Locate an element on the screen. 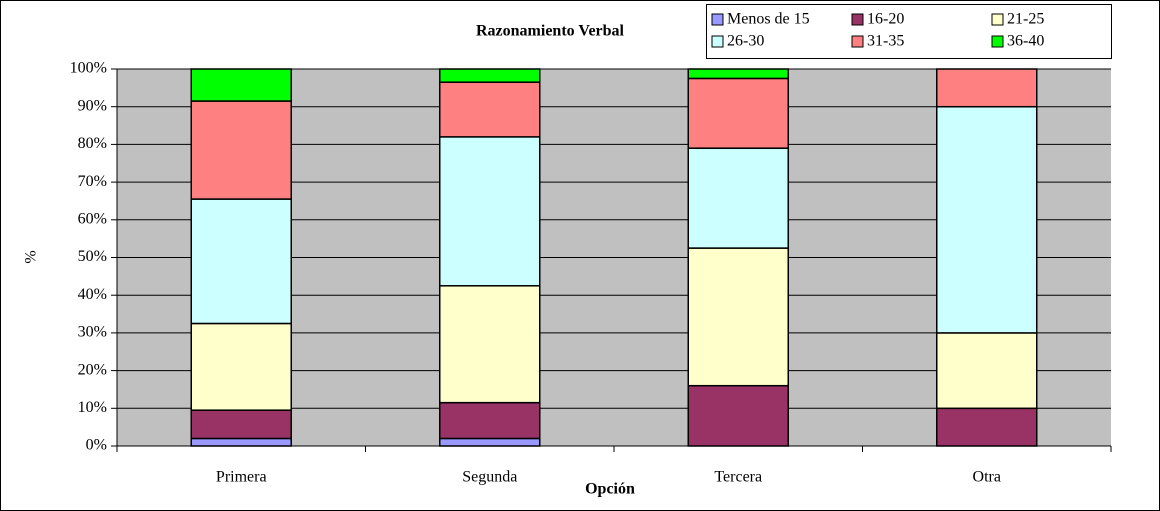 The height and width of the screenshot is (511, 1160). legend-box is located at coordinates (909, 31).